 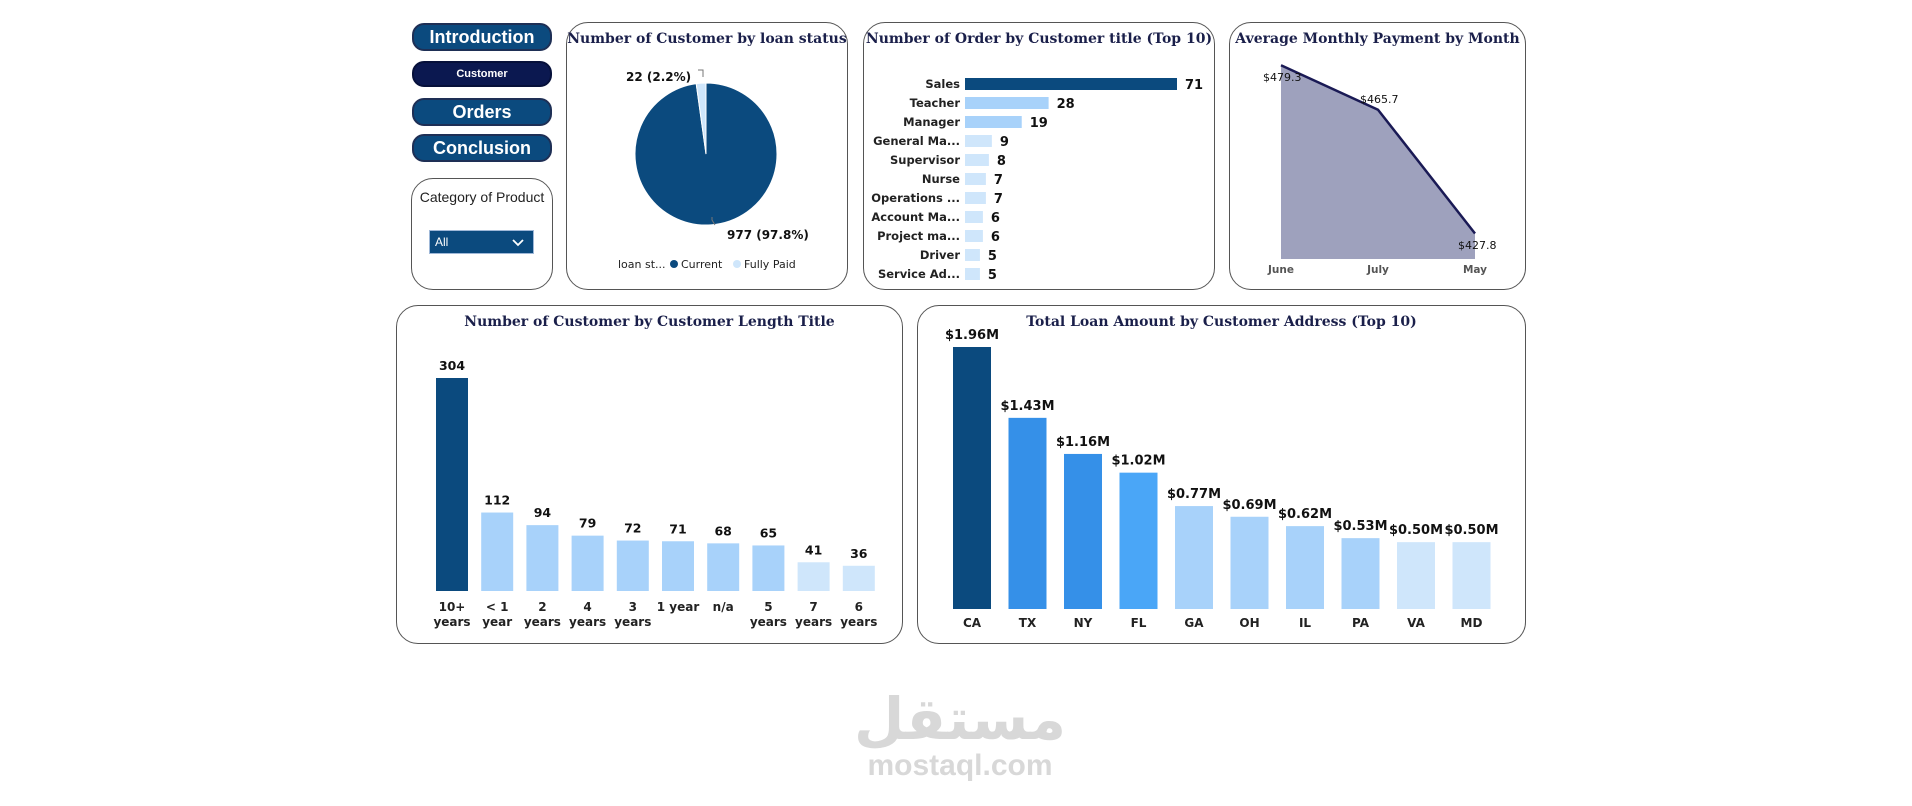 What do you see at coordinates (497, 500) in the screenshot?
I see `length-value-label: 112` at bounding box center [497, 500].